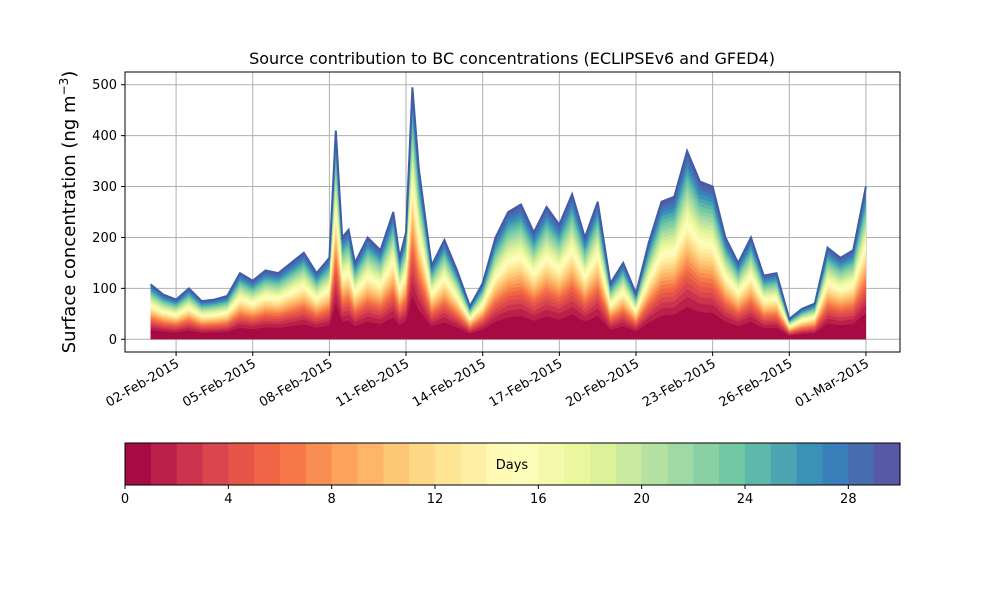 The width and height of the screenshot is (1000, 604). Describe the element at coordinates (332, 499) in the screenshot. I see `colorbar-tick-label: 8` at that location.